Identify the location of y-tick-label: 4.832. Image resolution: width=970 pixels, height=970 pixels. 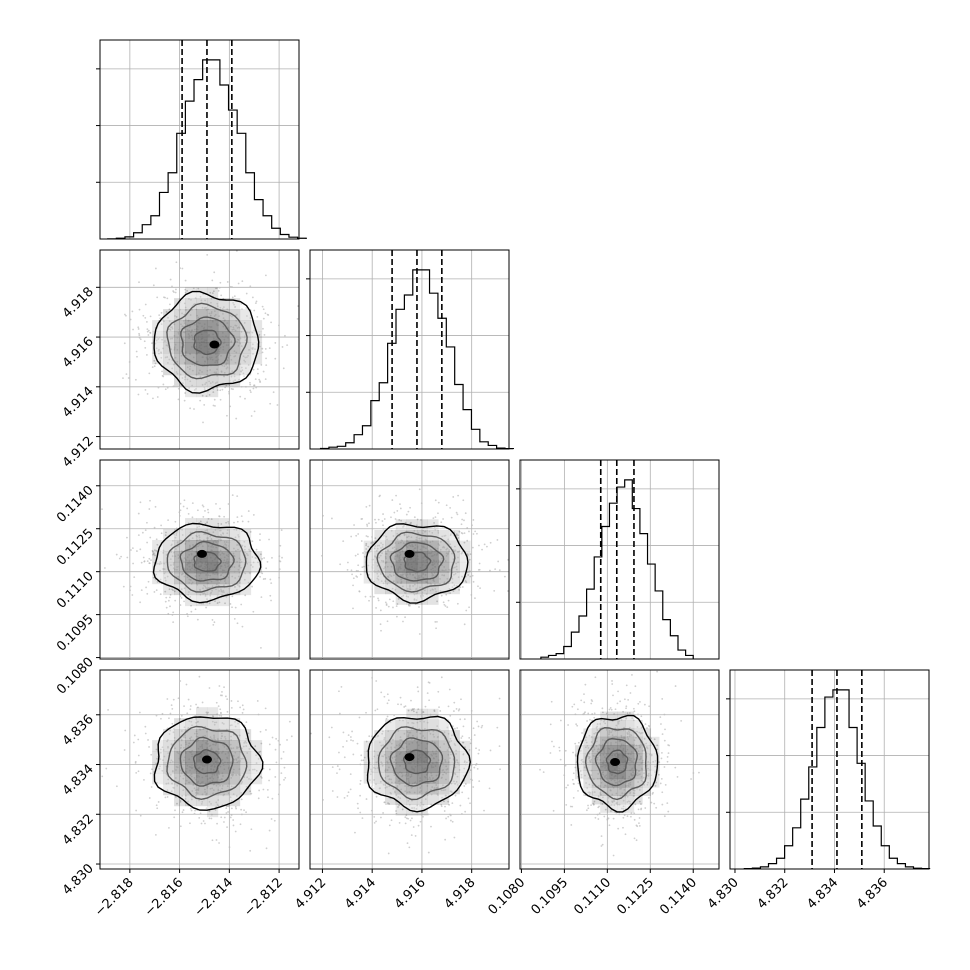
(78, 829).